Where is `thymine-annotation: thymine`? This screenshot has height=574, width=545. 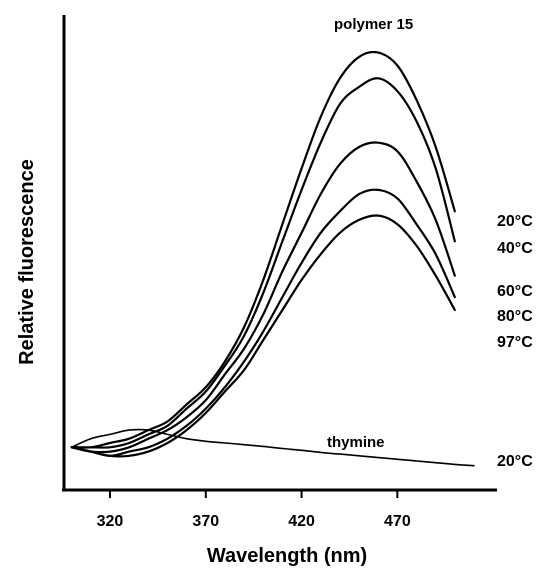 thymine-annotation: thymine is located at coordinates (356, 442).